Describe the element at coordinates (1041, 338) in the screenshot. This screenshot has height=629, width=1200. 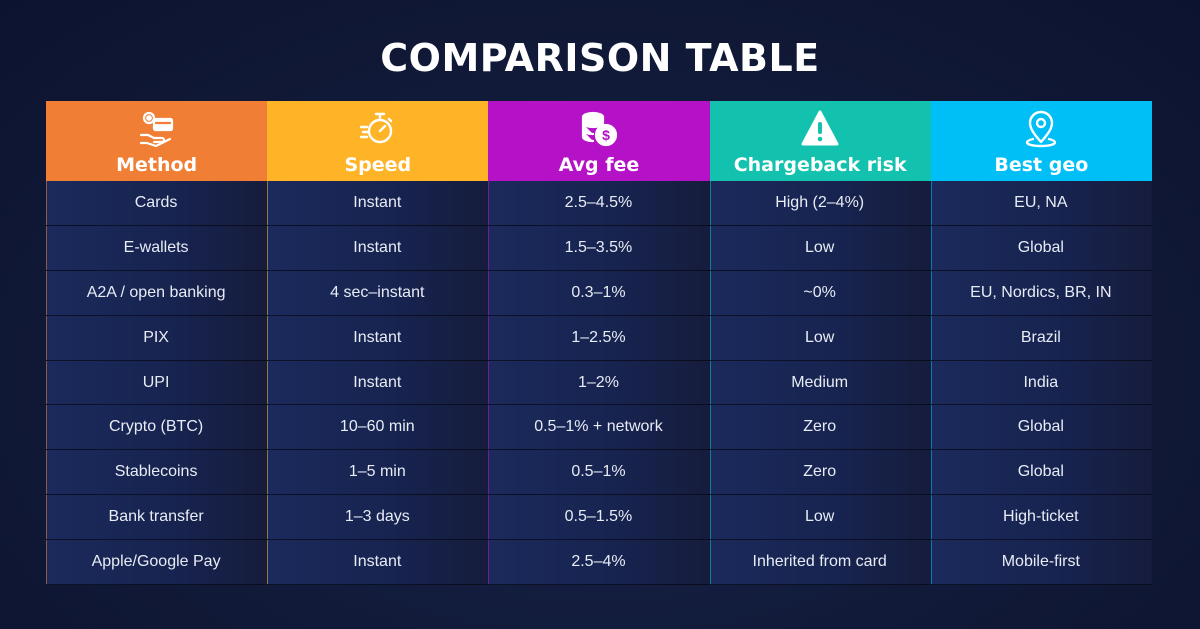
I see `table-cell: Brazil` at that location.